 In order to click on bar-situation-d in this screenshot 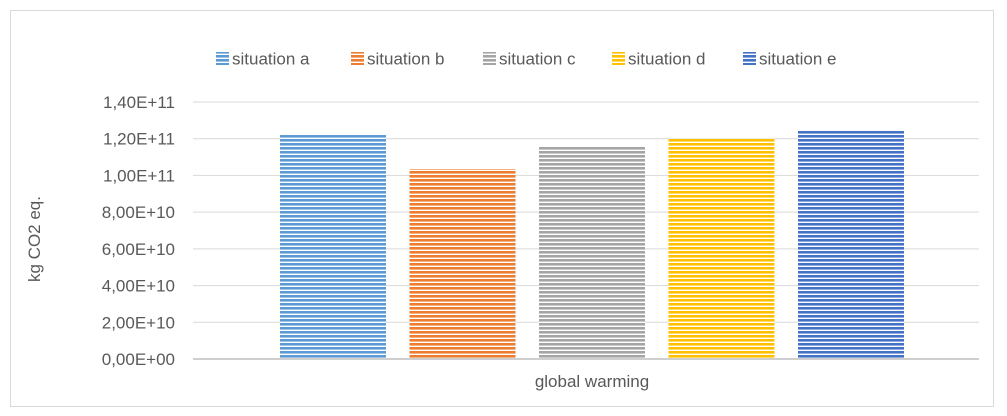, I will do `click(721, 248)`.